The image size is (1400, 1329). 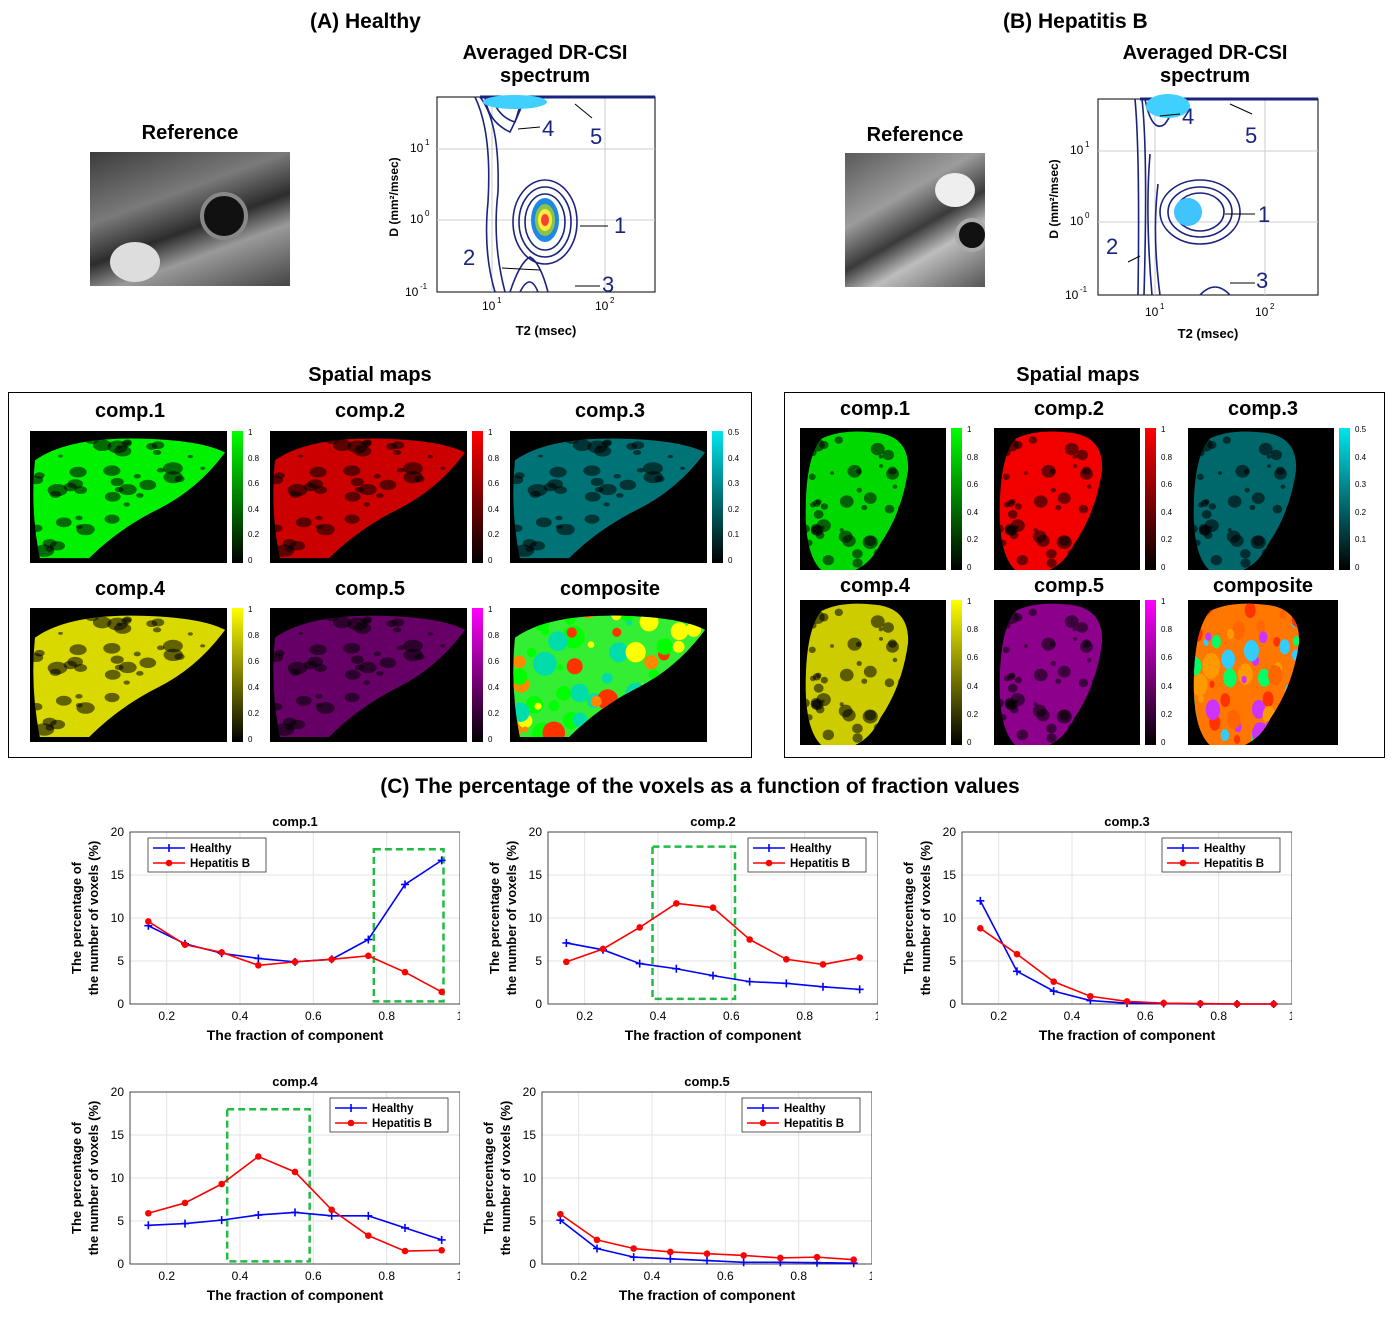 What do you see at coordinates (1127, 821) in the screenshot?
I see `chart-title: comp.3` at bounding box center [1127, 821].